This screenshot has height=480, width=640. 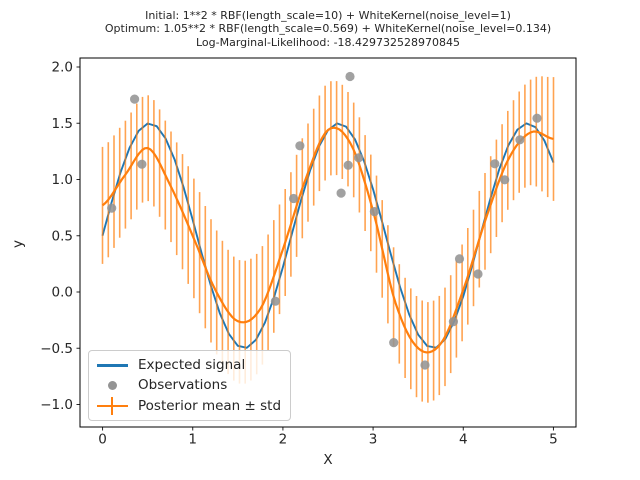 I want to click on legend-label: Posterior mean ± std, so click(x=210, y=405).